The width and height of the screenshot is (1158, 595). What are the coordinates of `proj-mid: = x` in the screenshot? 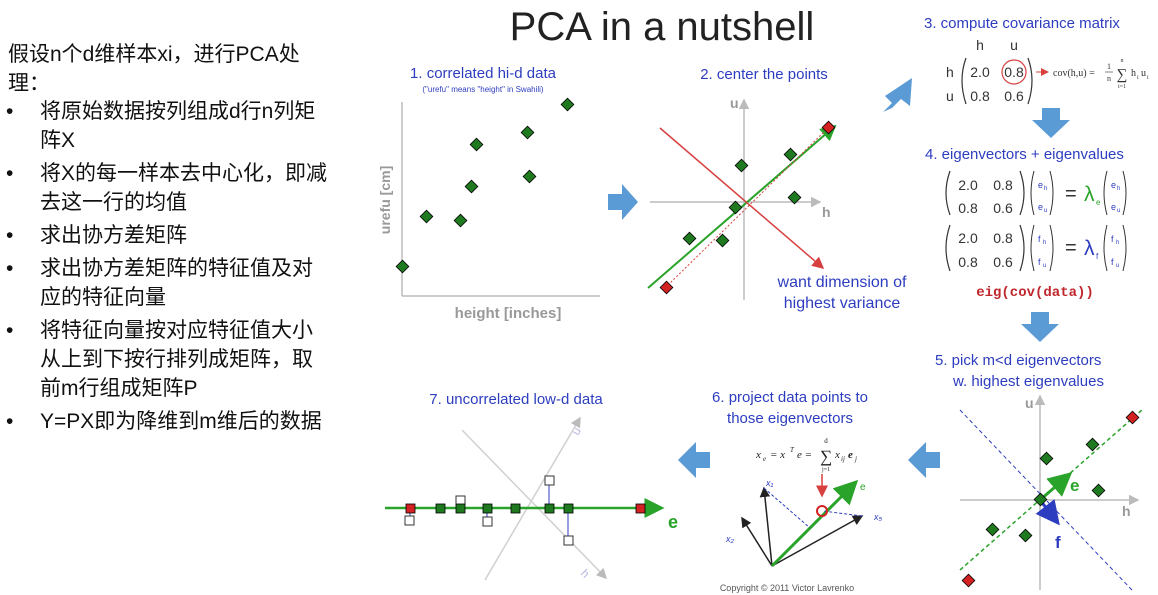 It's located at (777, 455).